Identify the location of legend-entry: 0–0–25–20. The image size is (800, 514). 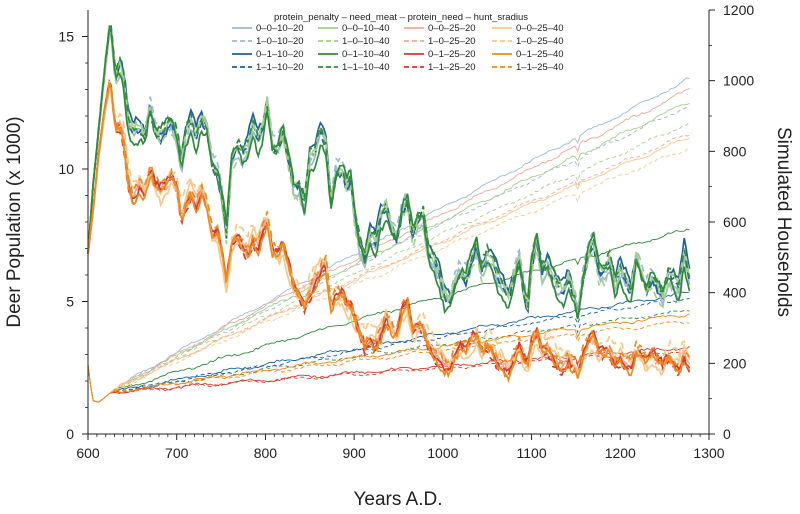
(440, 28).